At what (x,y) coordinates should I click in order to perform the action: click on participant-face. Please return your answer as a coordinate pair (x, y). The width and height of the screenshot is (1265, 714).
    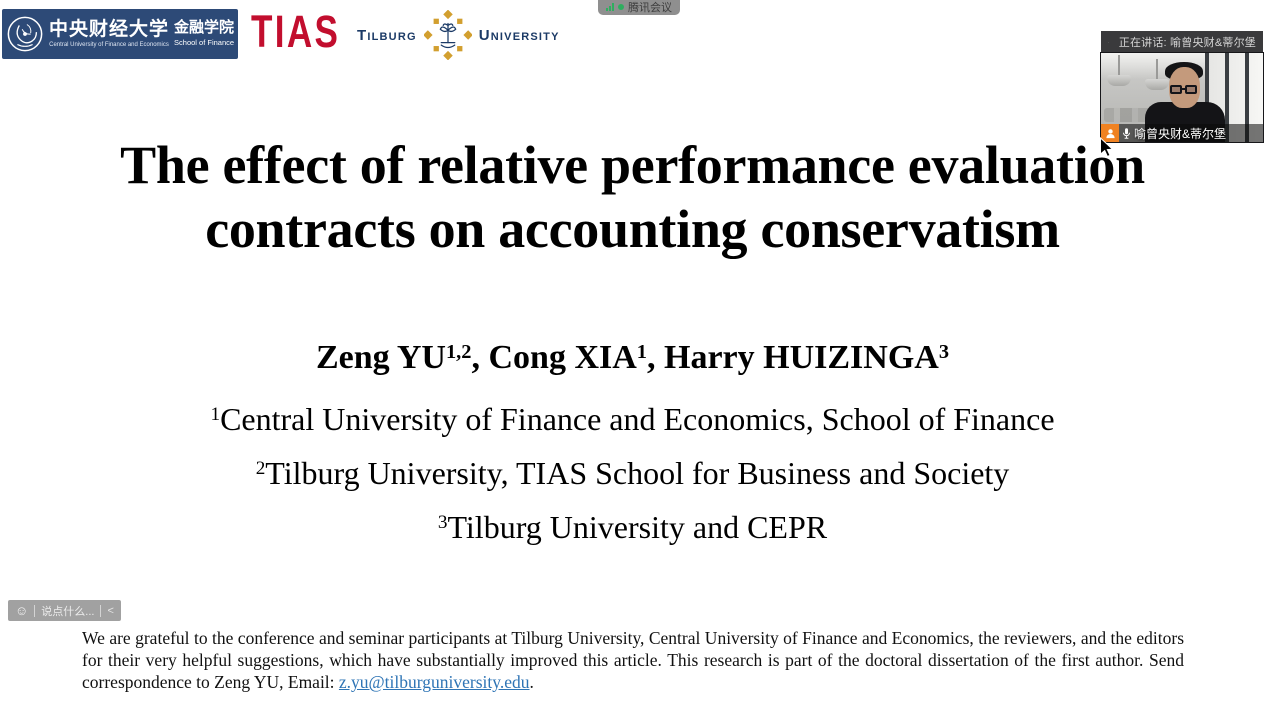
    Looking at the image, I should click on (1184, 87).